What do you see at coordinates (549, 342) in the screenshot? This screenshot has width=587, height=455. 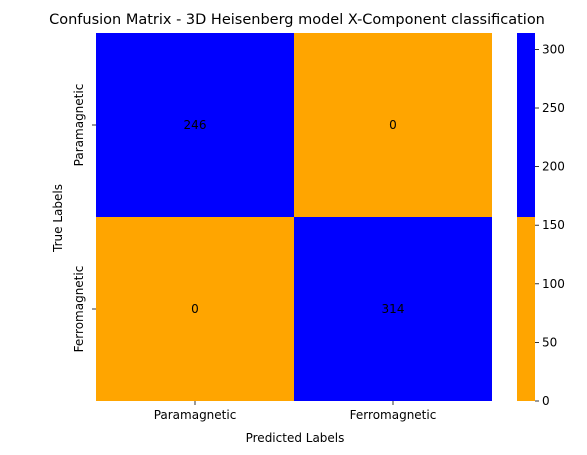 I see `colorbar-tick-label: 50` at bounding box center [549, 342].